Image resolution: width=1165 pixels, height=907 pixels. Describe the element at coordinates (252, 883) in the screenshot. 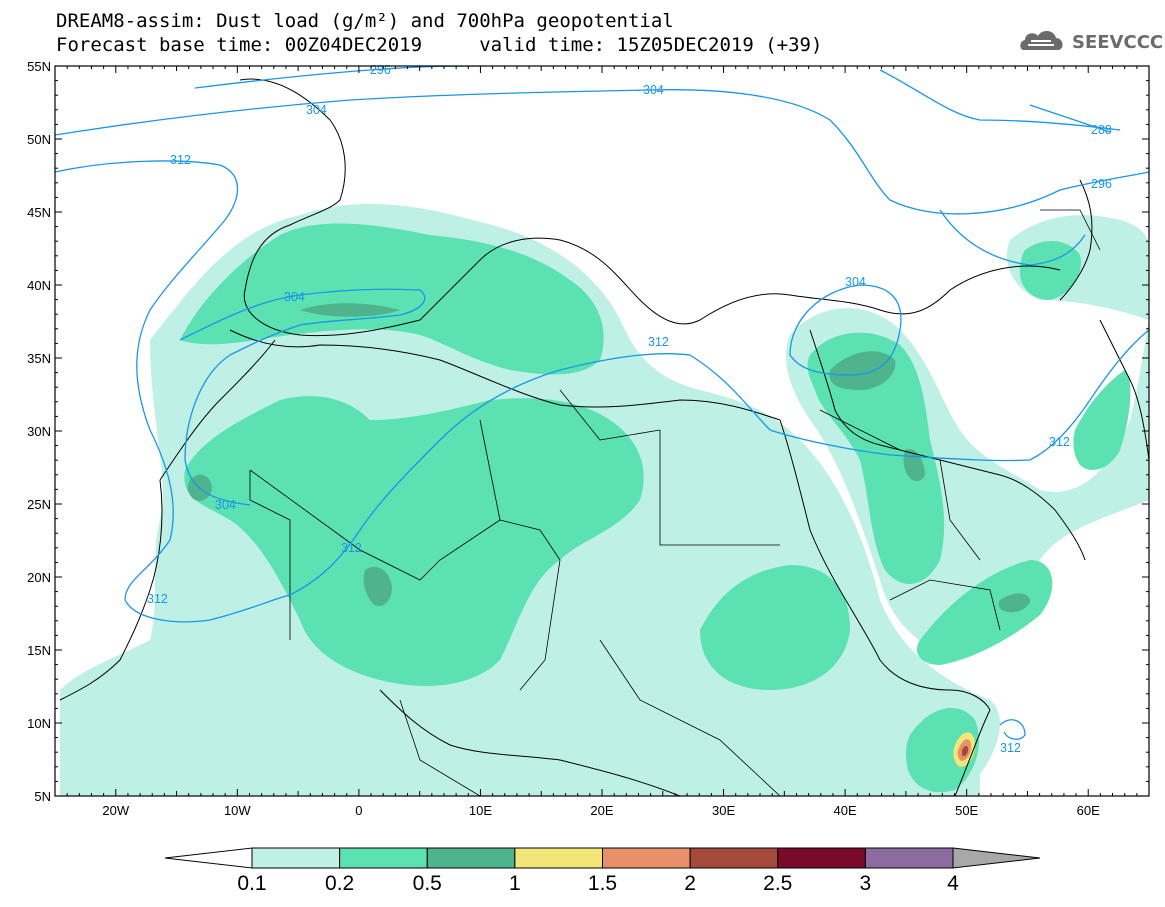

I see `colorbar-label: 0.1` at that location.